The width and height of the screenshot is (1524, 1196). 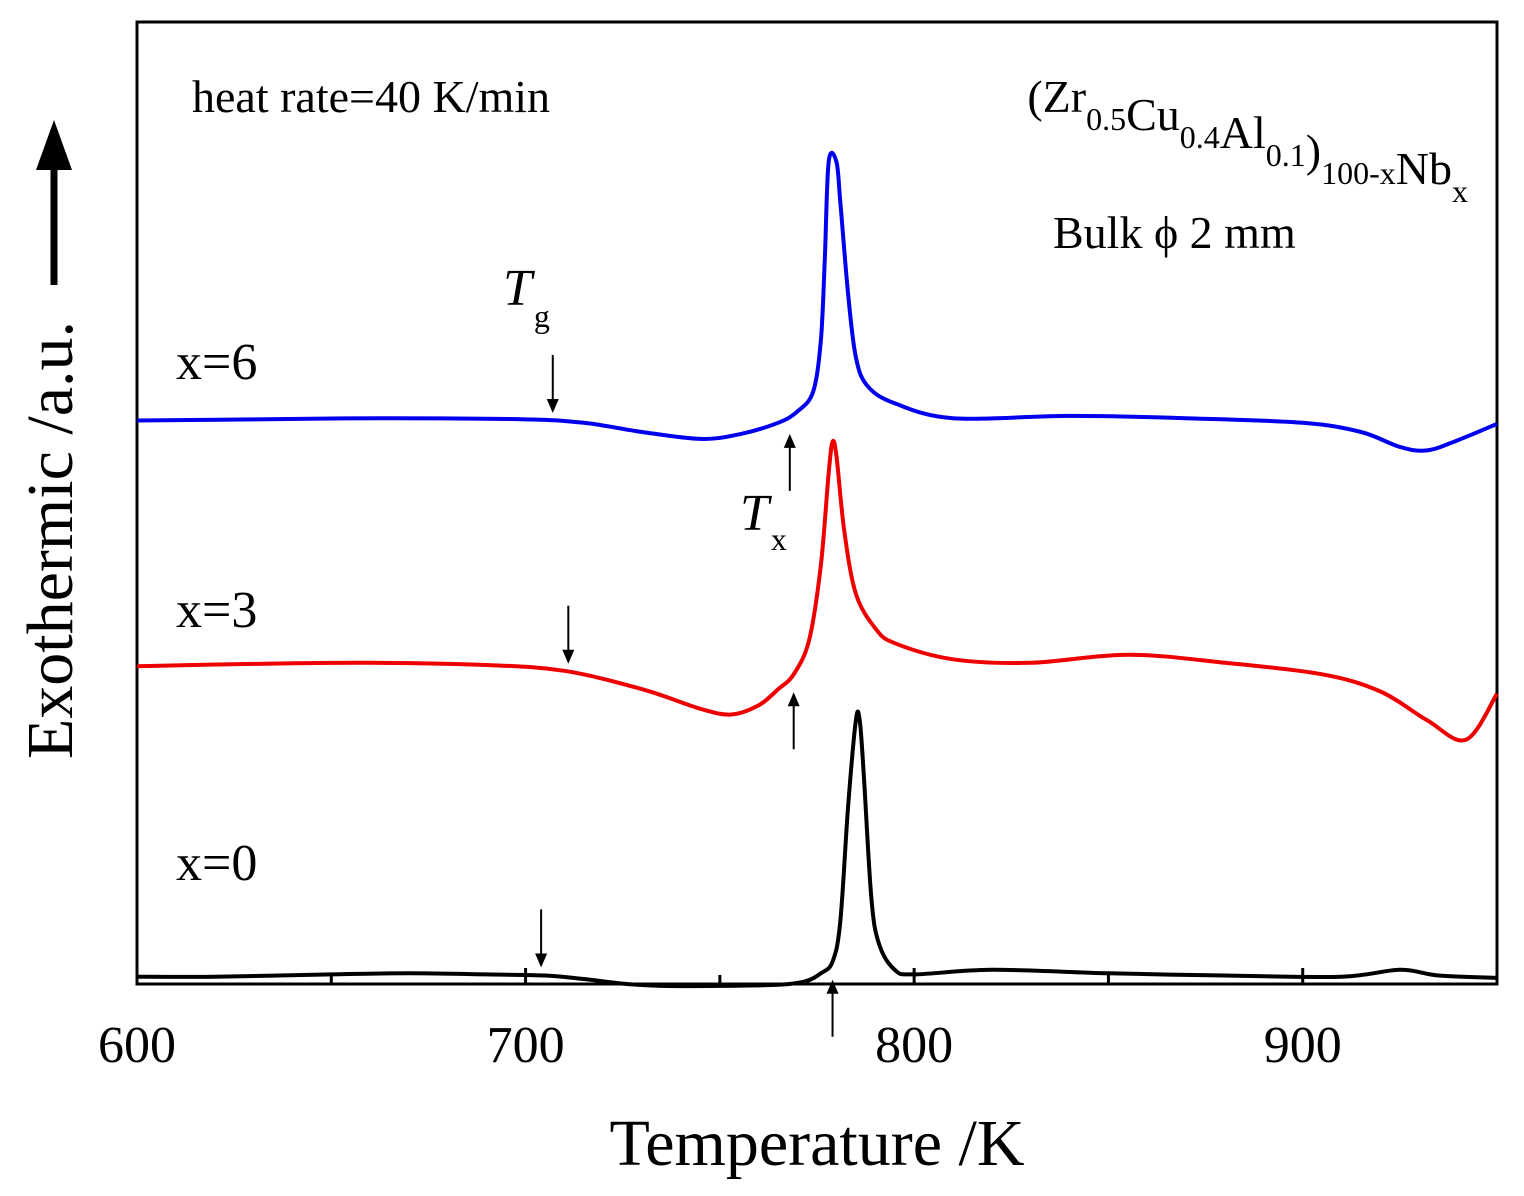 I want to click on composition-annotation: (Zr0.5Cu0.4Al0.1)100-xNbx, so click(x=1247, y=140).